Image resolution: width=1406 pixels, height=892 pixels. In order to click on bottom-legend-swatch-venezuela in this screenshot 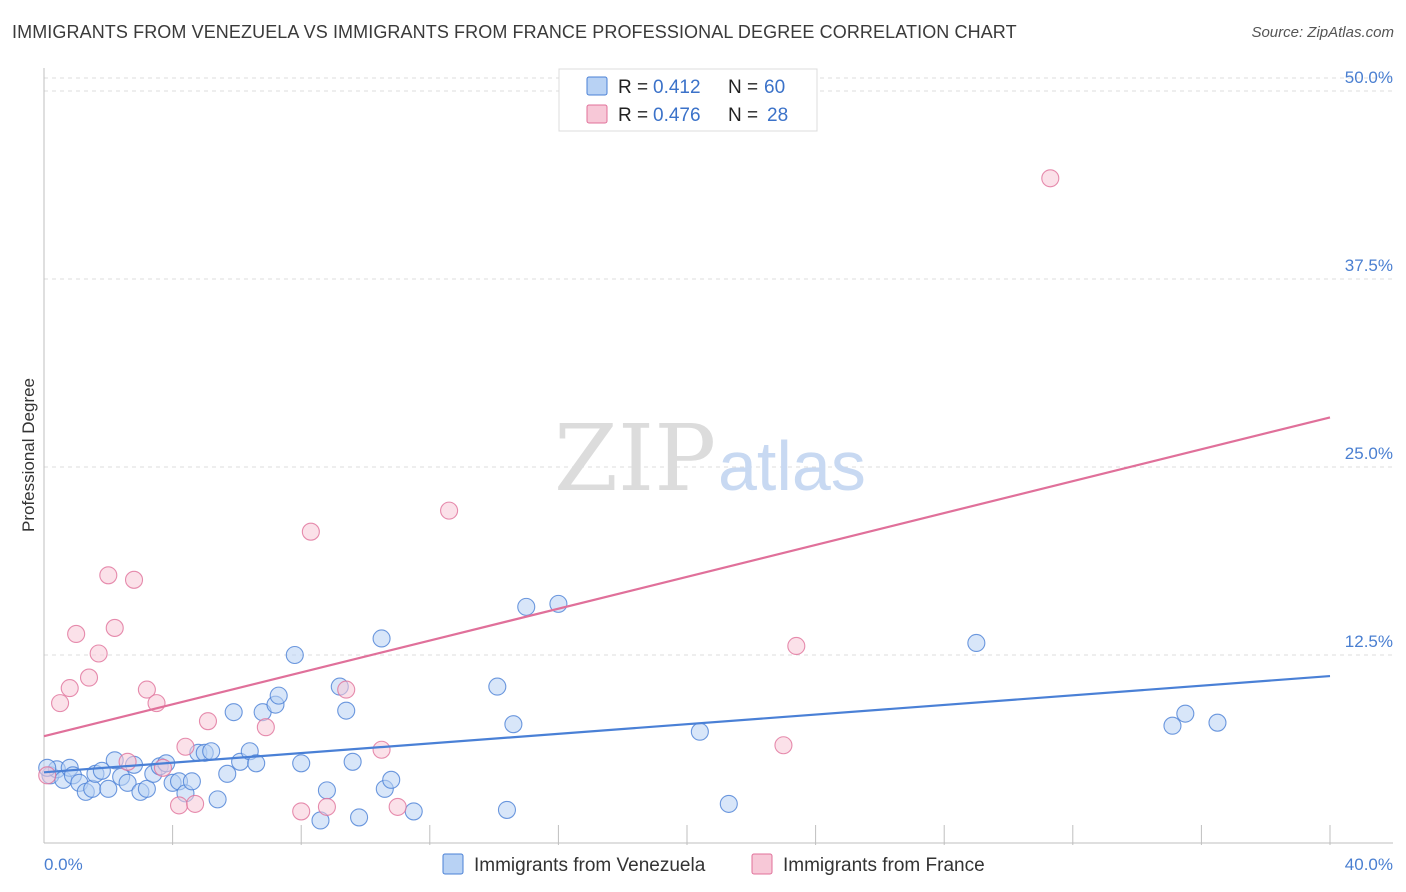, I will do `click(453, 864)`.